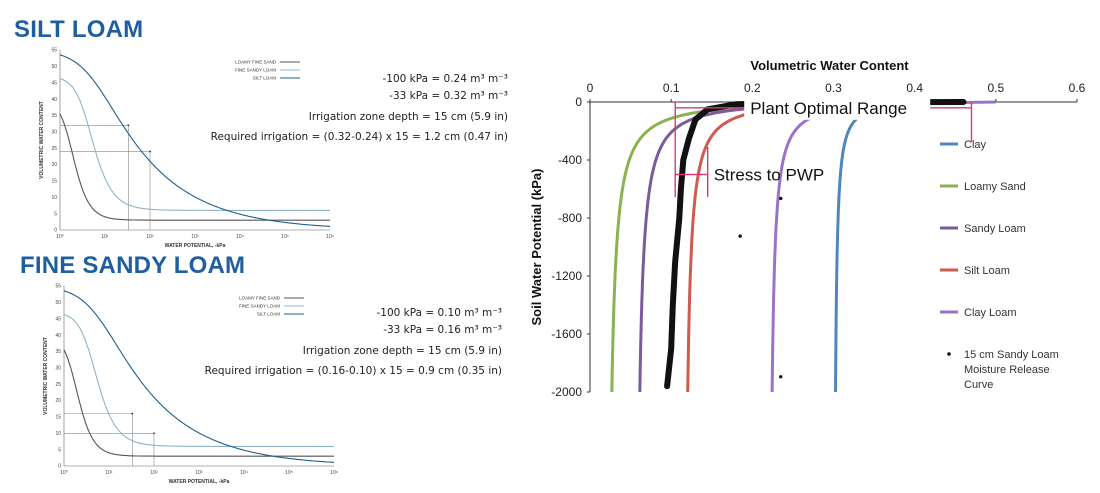  Describe the element at coordinates (990, 313) in the screenshot. I see `legend-label: Clay Loam` at that location.